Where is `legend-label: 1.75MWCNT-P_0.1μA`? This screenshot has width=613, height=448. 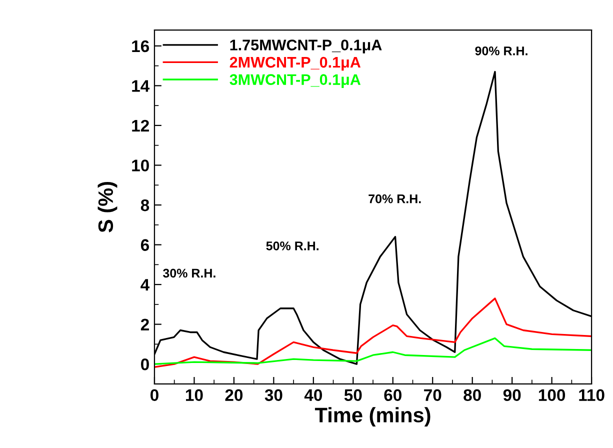
legend-label: 1.75MWCNT-P_0.1μA is located at coordinates (306, 47).